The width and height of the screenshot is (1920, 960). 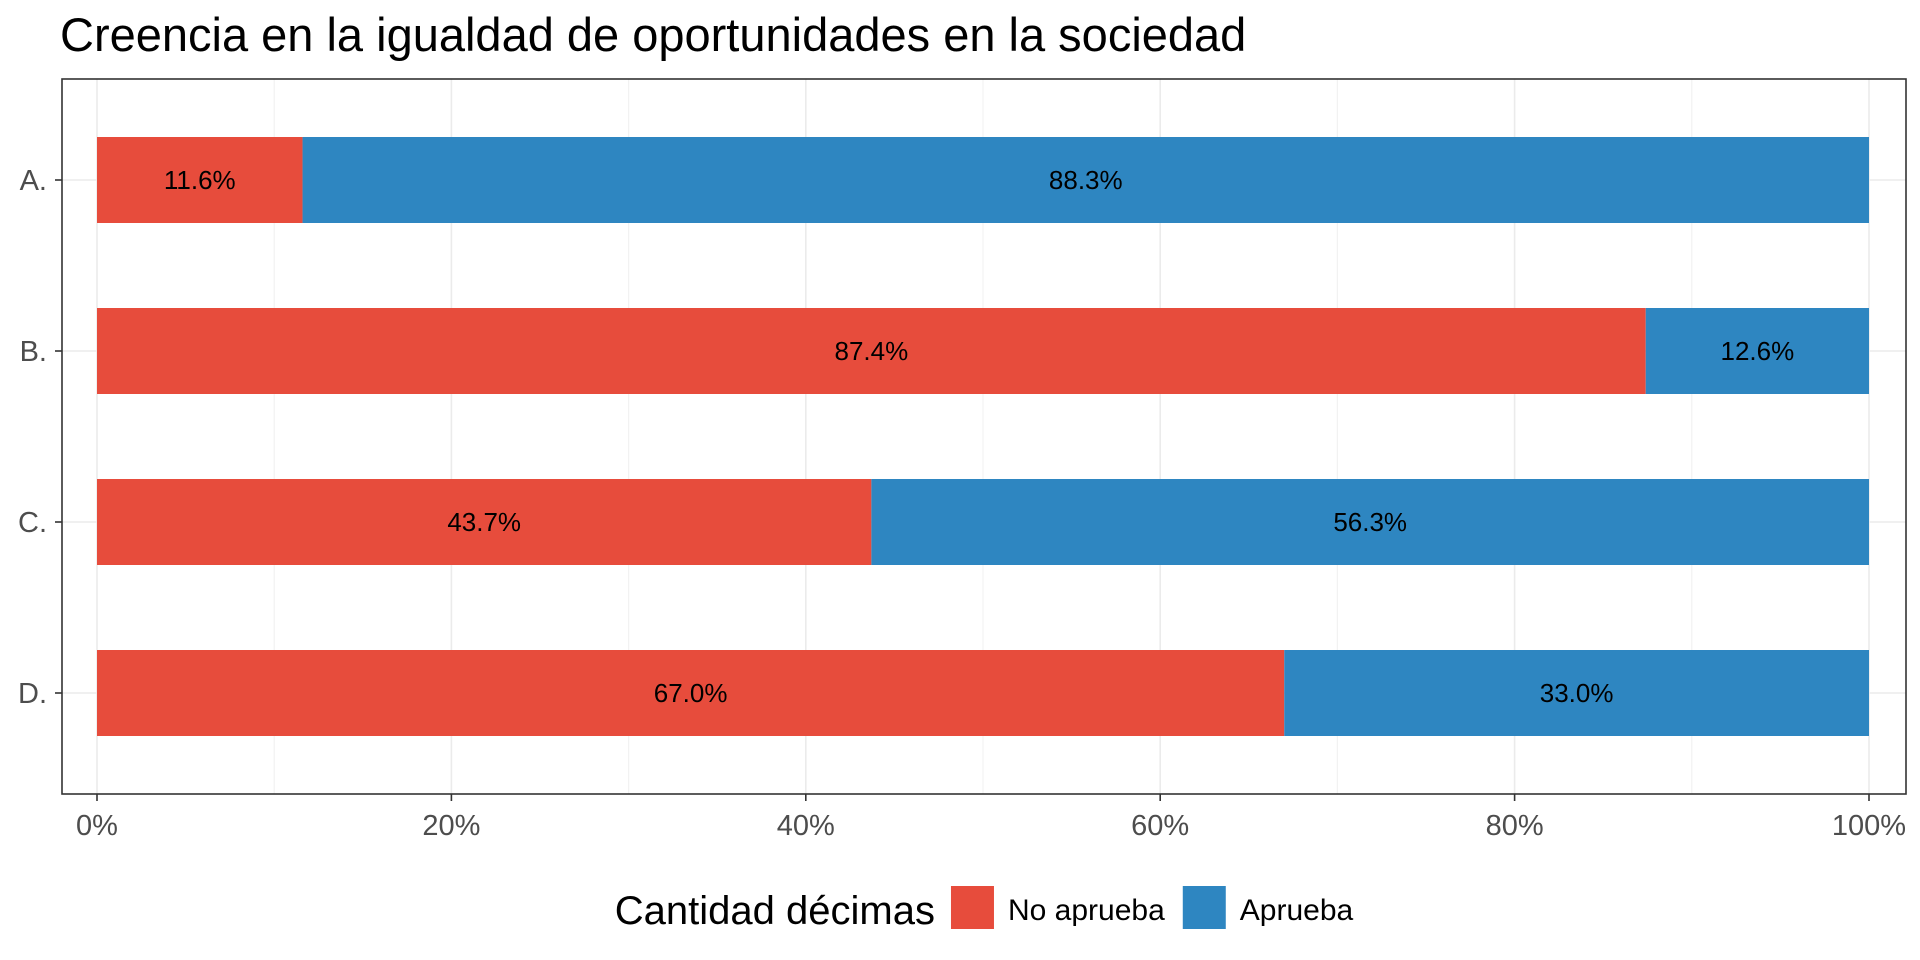 What do you see at coordinates (972, 907) in the screenshot?
I see `legend-key-no-aprueba` at bounding box center [972, 907].